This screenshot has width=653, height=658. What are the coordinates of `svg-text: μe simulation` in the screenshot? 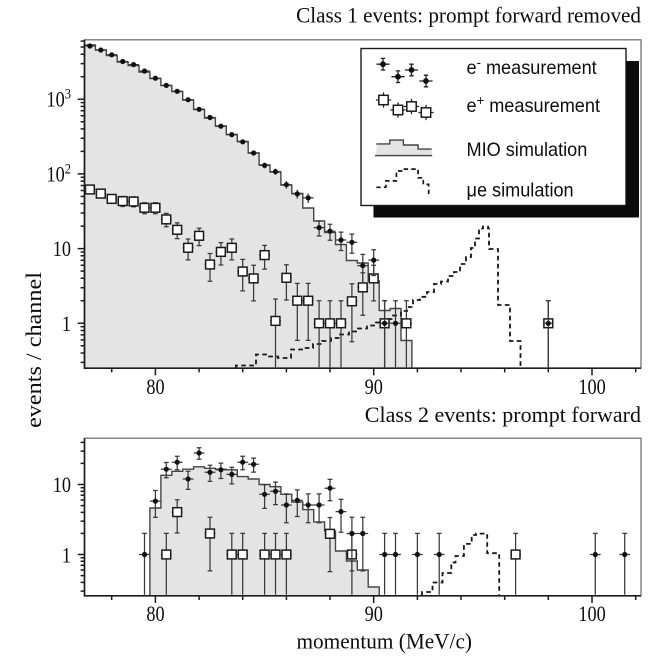 It's located at (520, 190).